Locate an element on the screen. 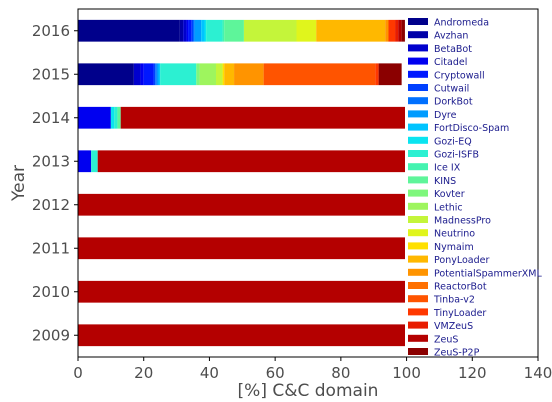 The height and width of the screenshot is (402, 552). bar-2016-citadel is located at coordinates (187, 30).